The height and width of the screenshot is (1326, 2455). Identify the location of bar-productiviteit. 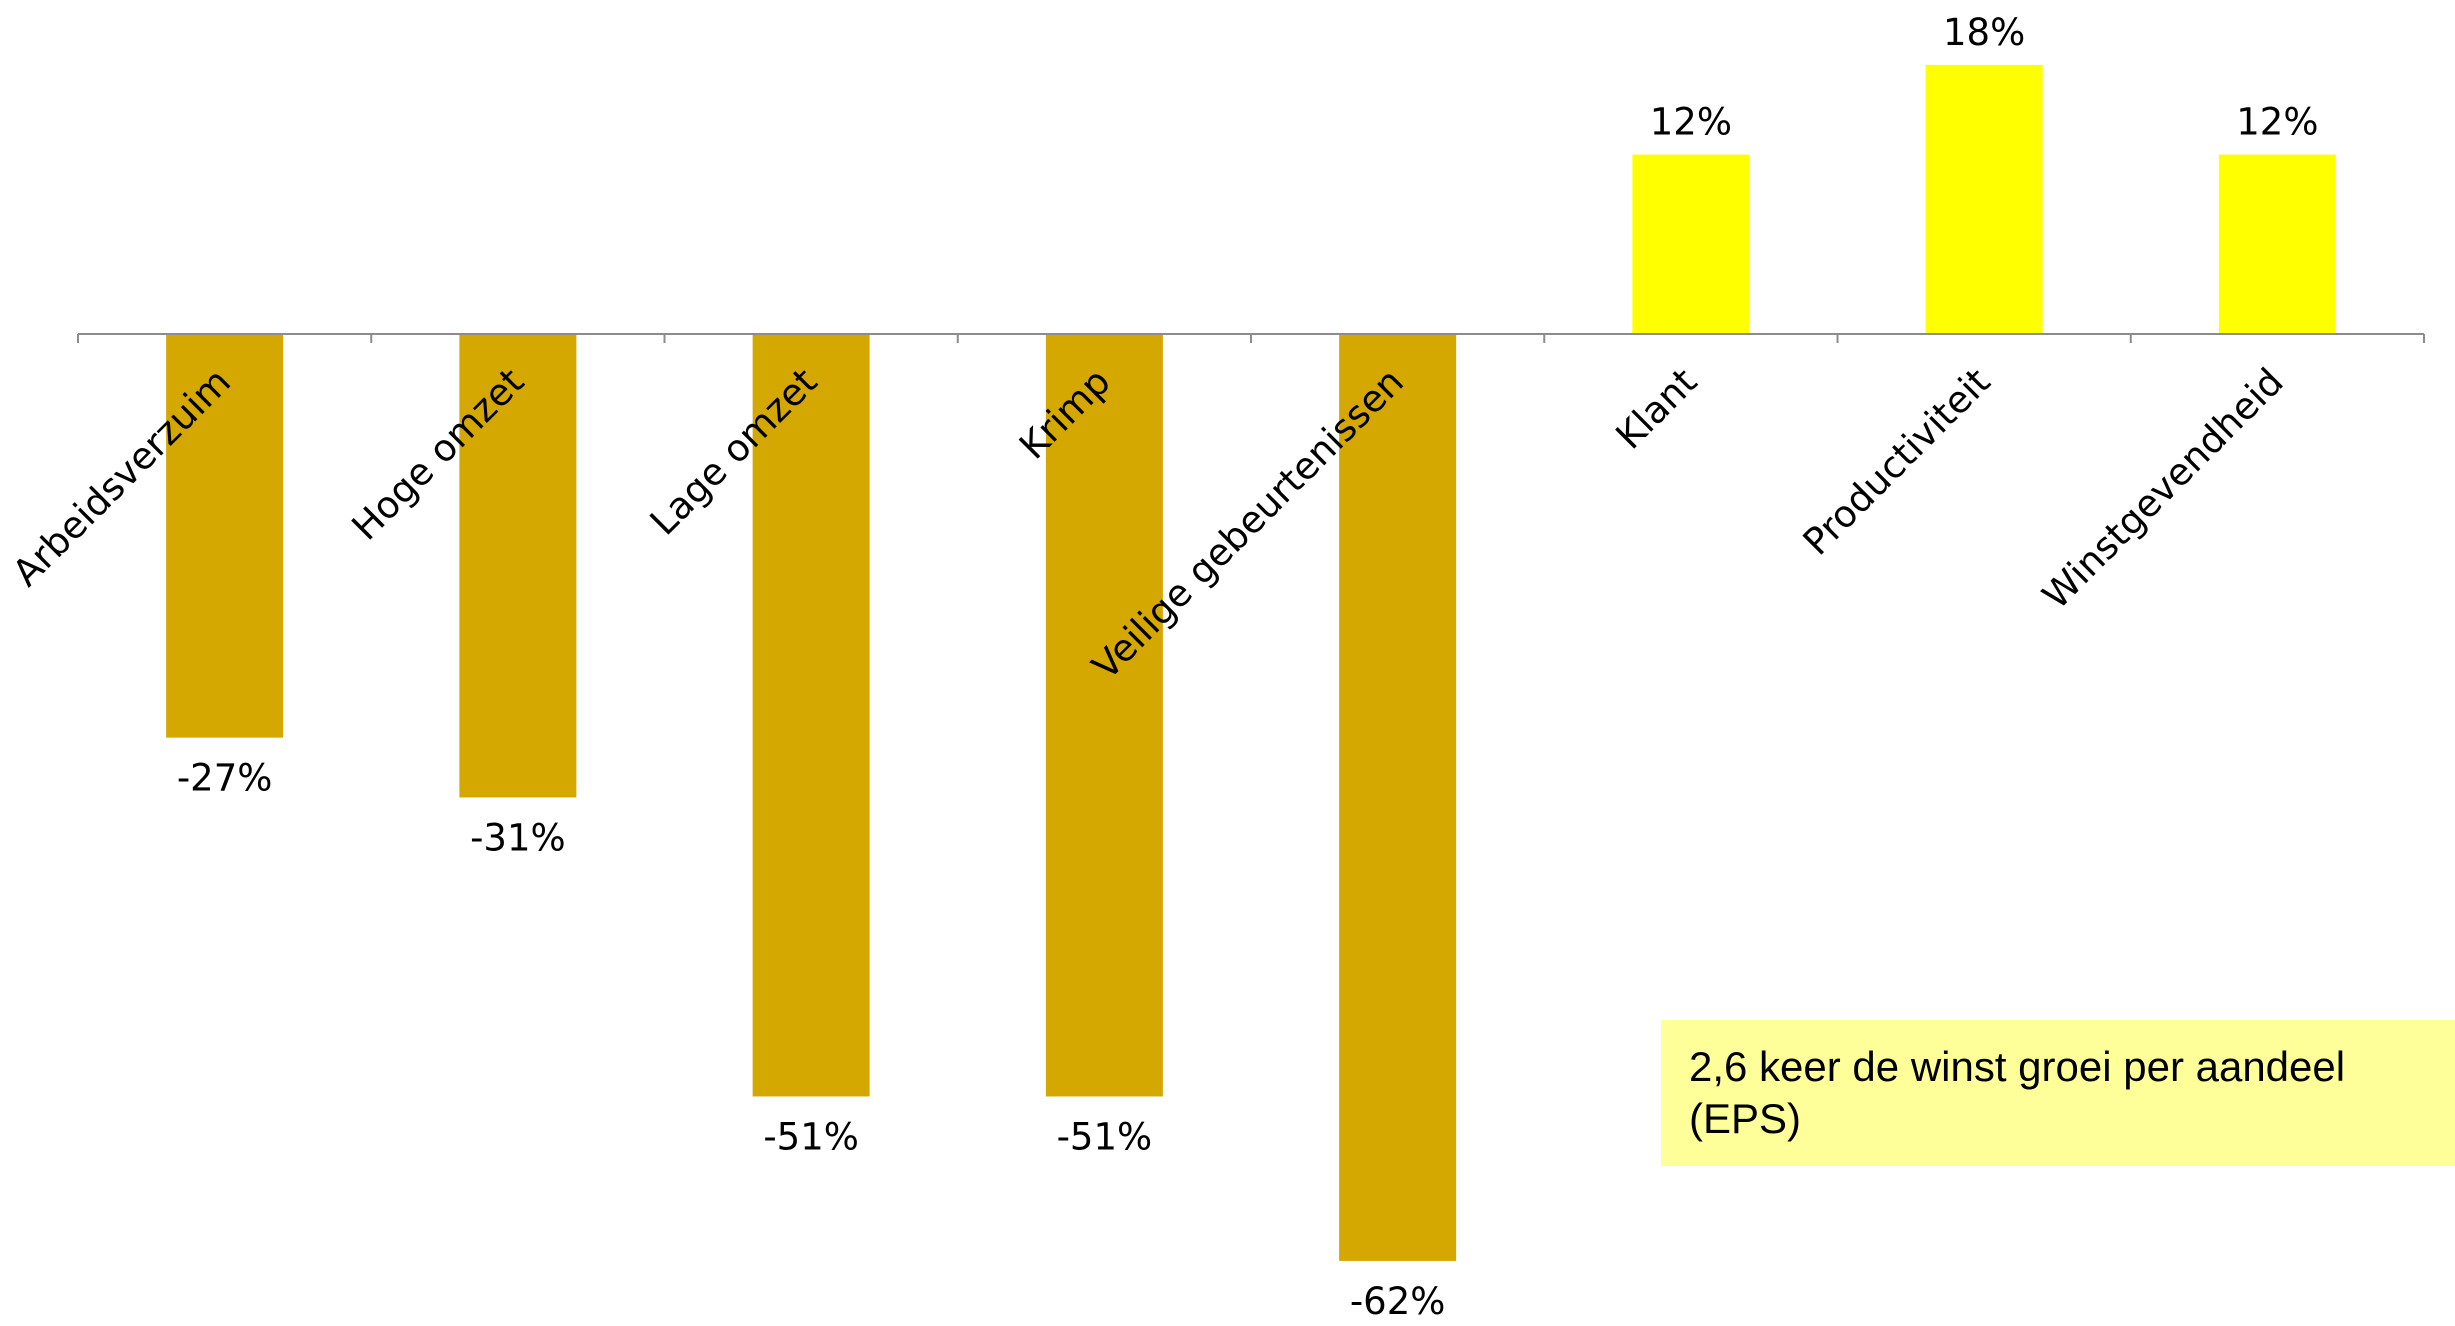
(1984, 199).